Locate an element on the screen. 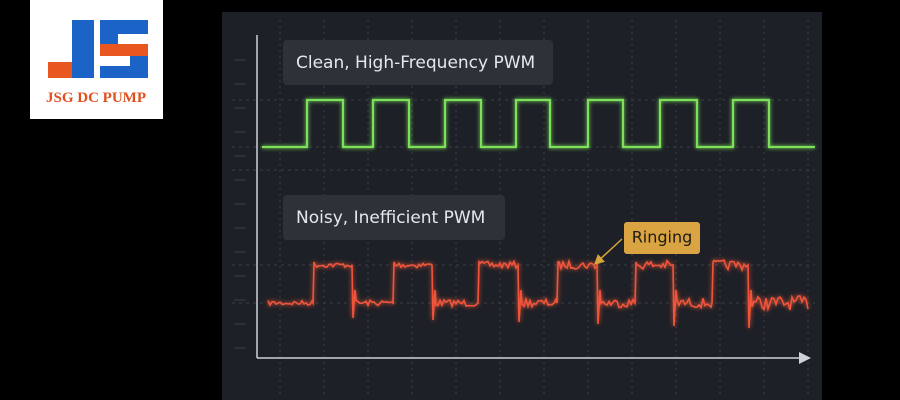  callout-text: Ringing is located at coordinates (662, 237).